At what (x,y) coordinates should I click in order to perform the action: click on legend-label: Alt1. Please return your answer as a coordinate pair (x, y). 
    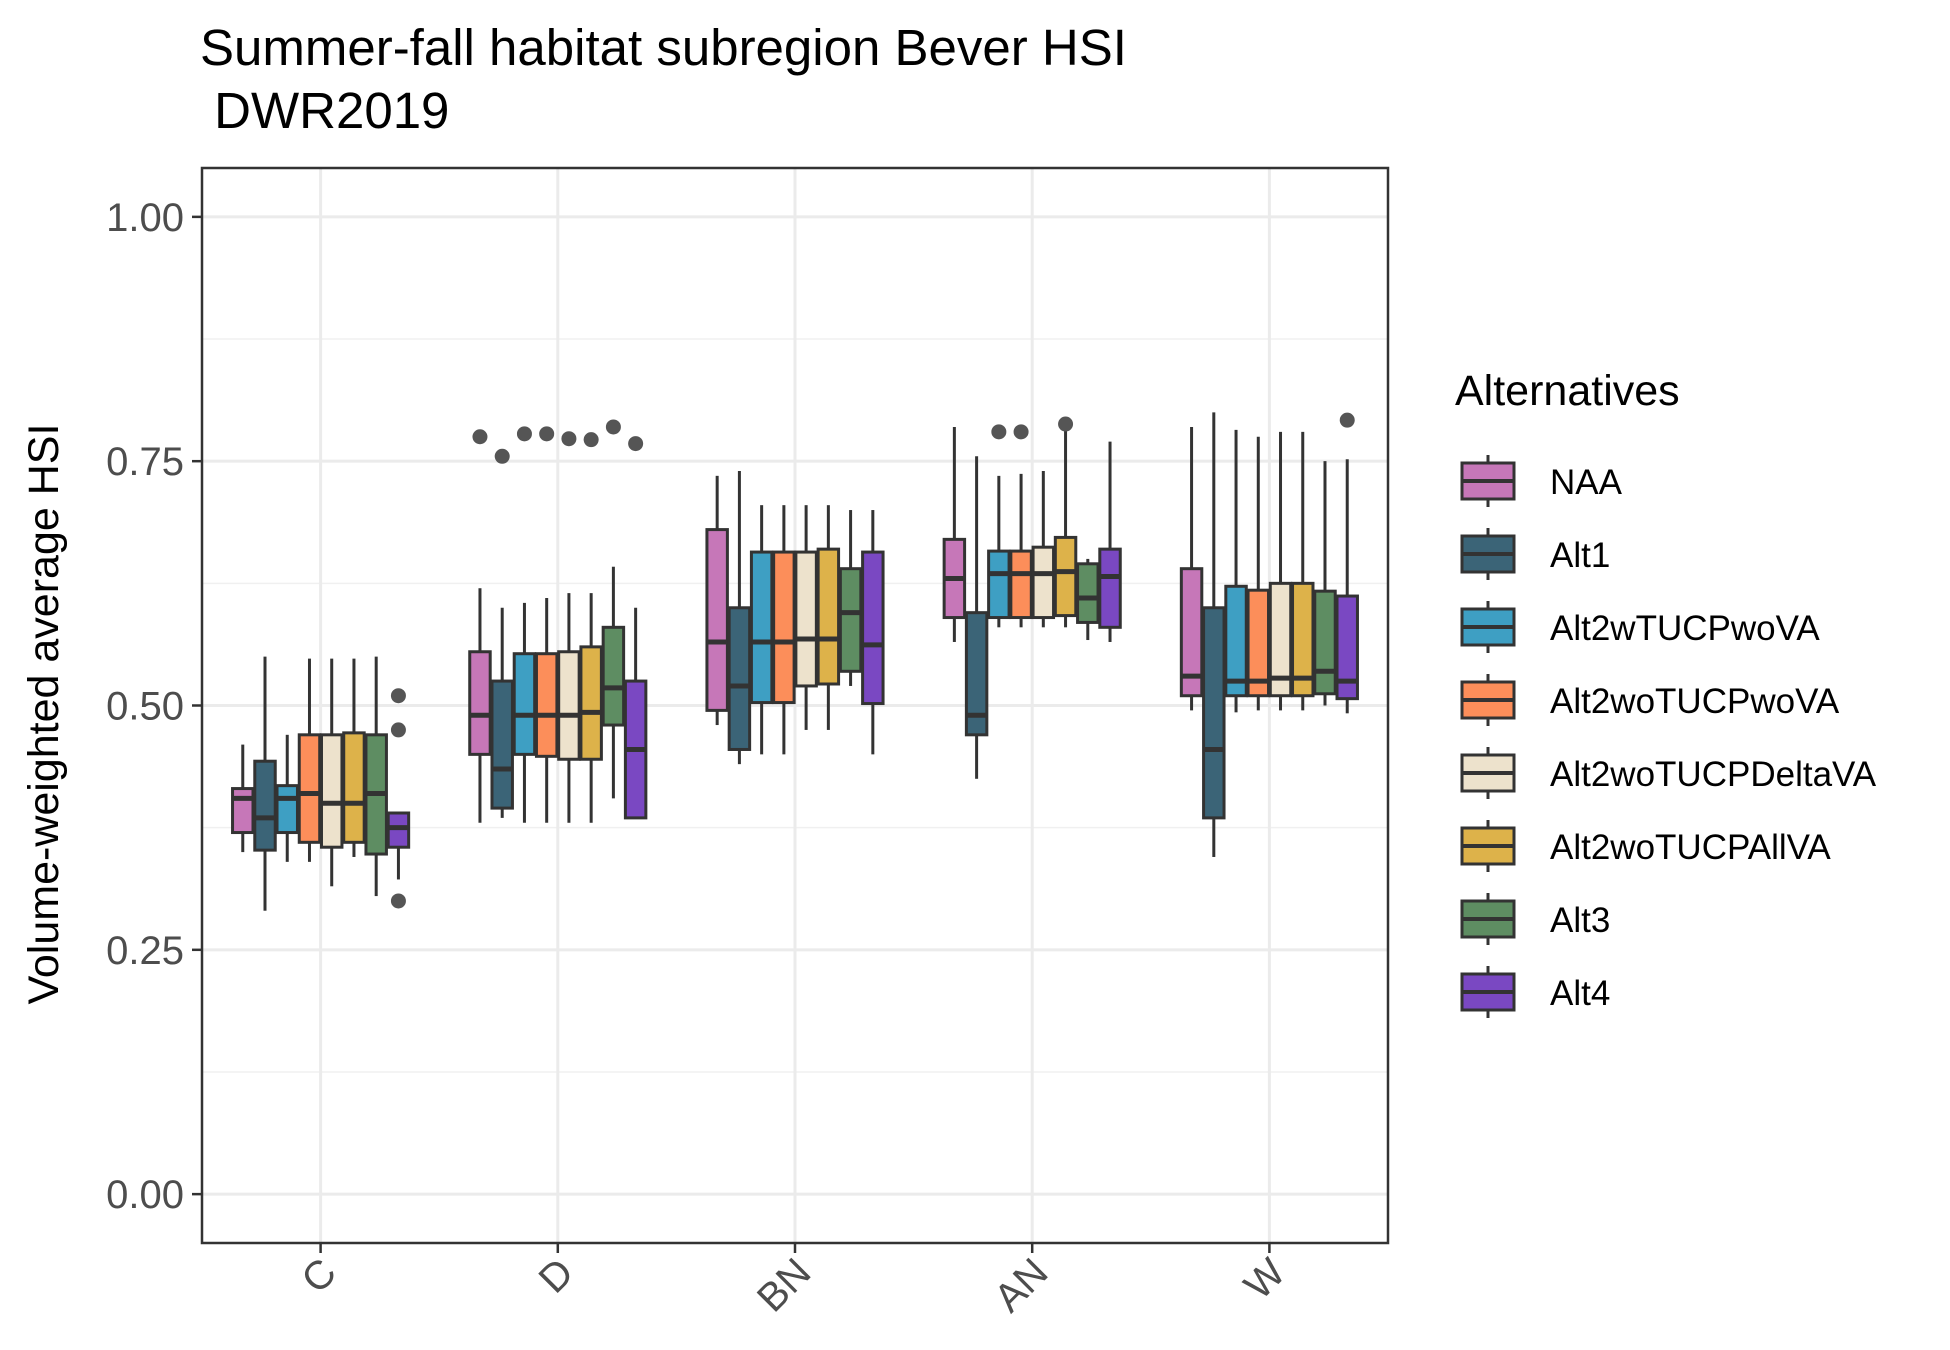
    Looking at the image, I should click on (1580, 555).